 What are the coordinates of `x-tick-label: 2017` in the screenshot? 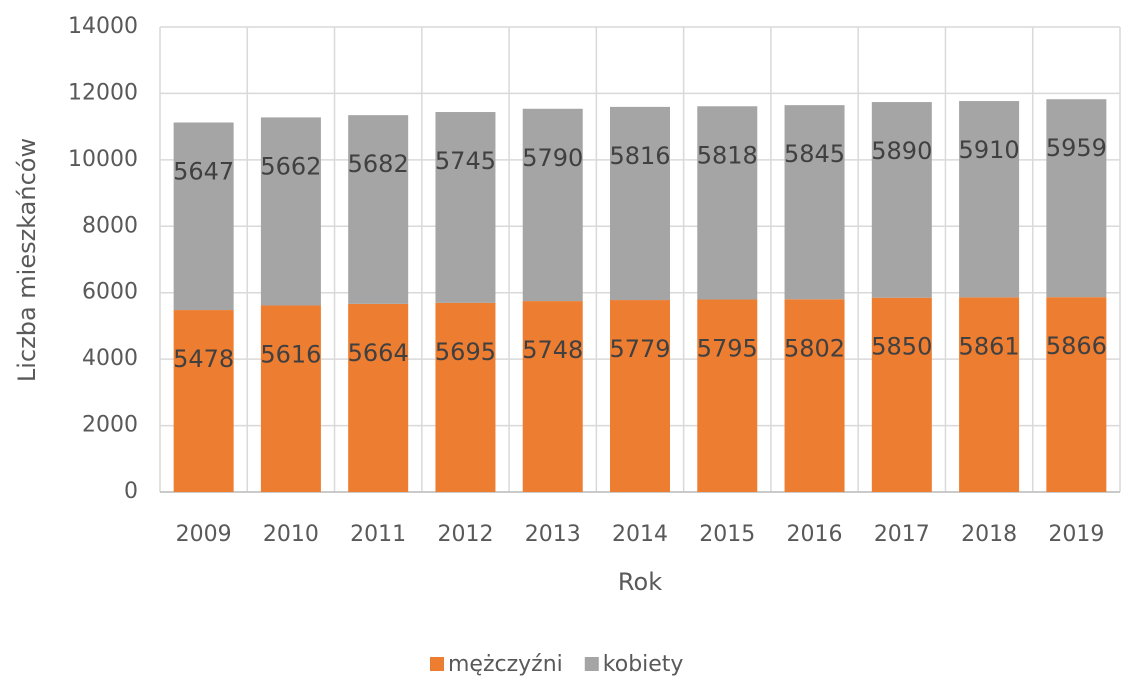 It's located at (902, 534).